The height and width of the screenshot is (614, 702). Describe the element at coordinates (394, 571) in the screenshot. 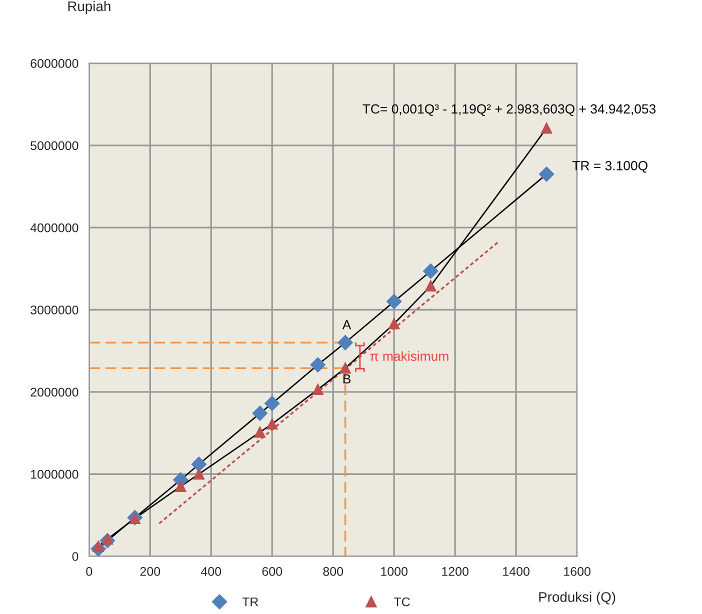

I see `x-tick-label: 1000` at that location.